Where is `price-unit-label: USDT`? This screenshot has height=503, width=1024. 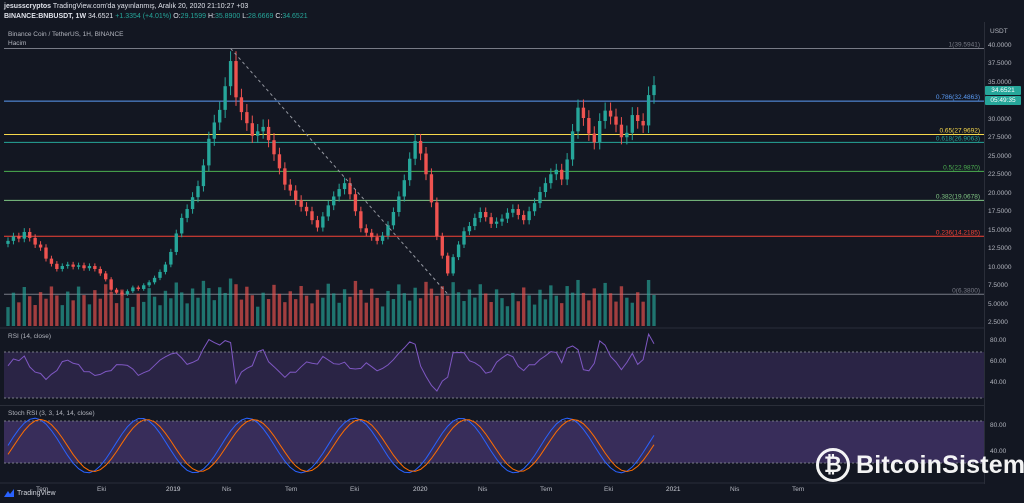 price-unit-label: USDT is located at coordinates (999, 31).